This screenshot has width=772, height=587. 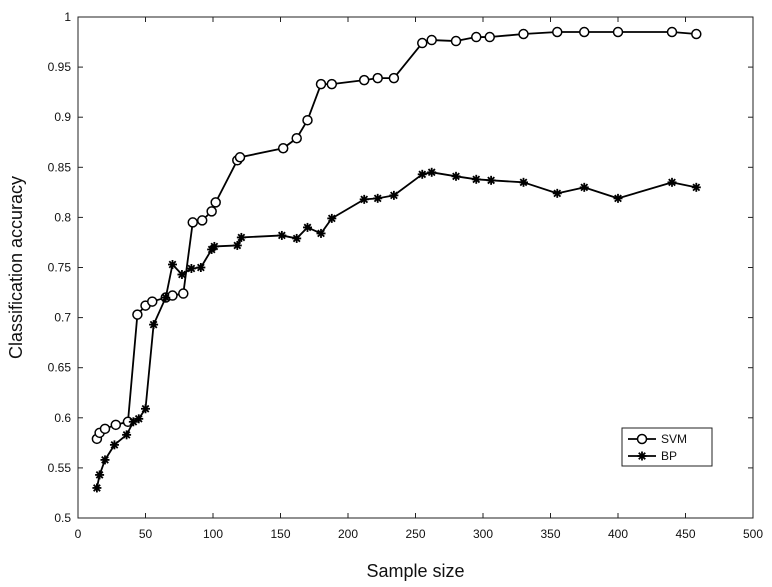 What do you see at coordinates (280, 534) in the screenshot?
I see `x-tick-label: 150` at bounding box center [280, 534].